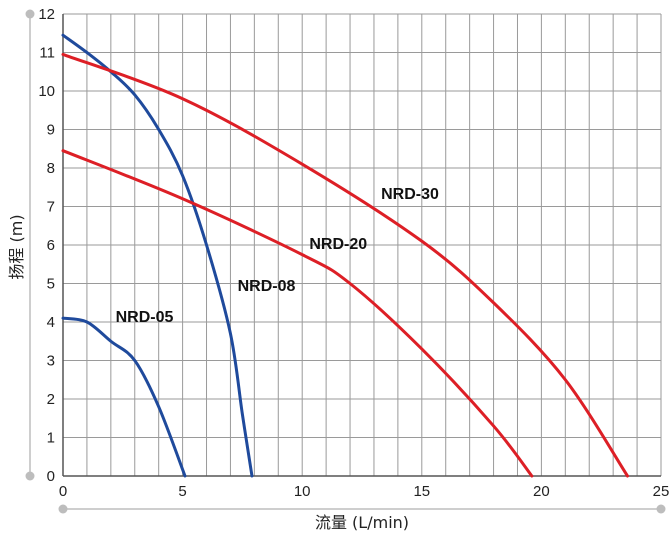 The height and width of the screenshot is (535, 672). I want to click on y-tick-label: 5, so click(51, 284).